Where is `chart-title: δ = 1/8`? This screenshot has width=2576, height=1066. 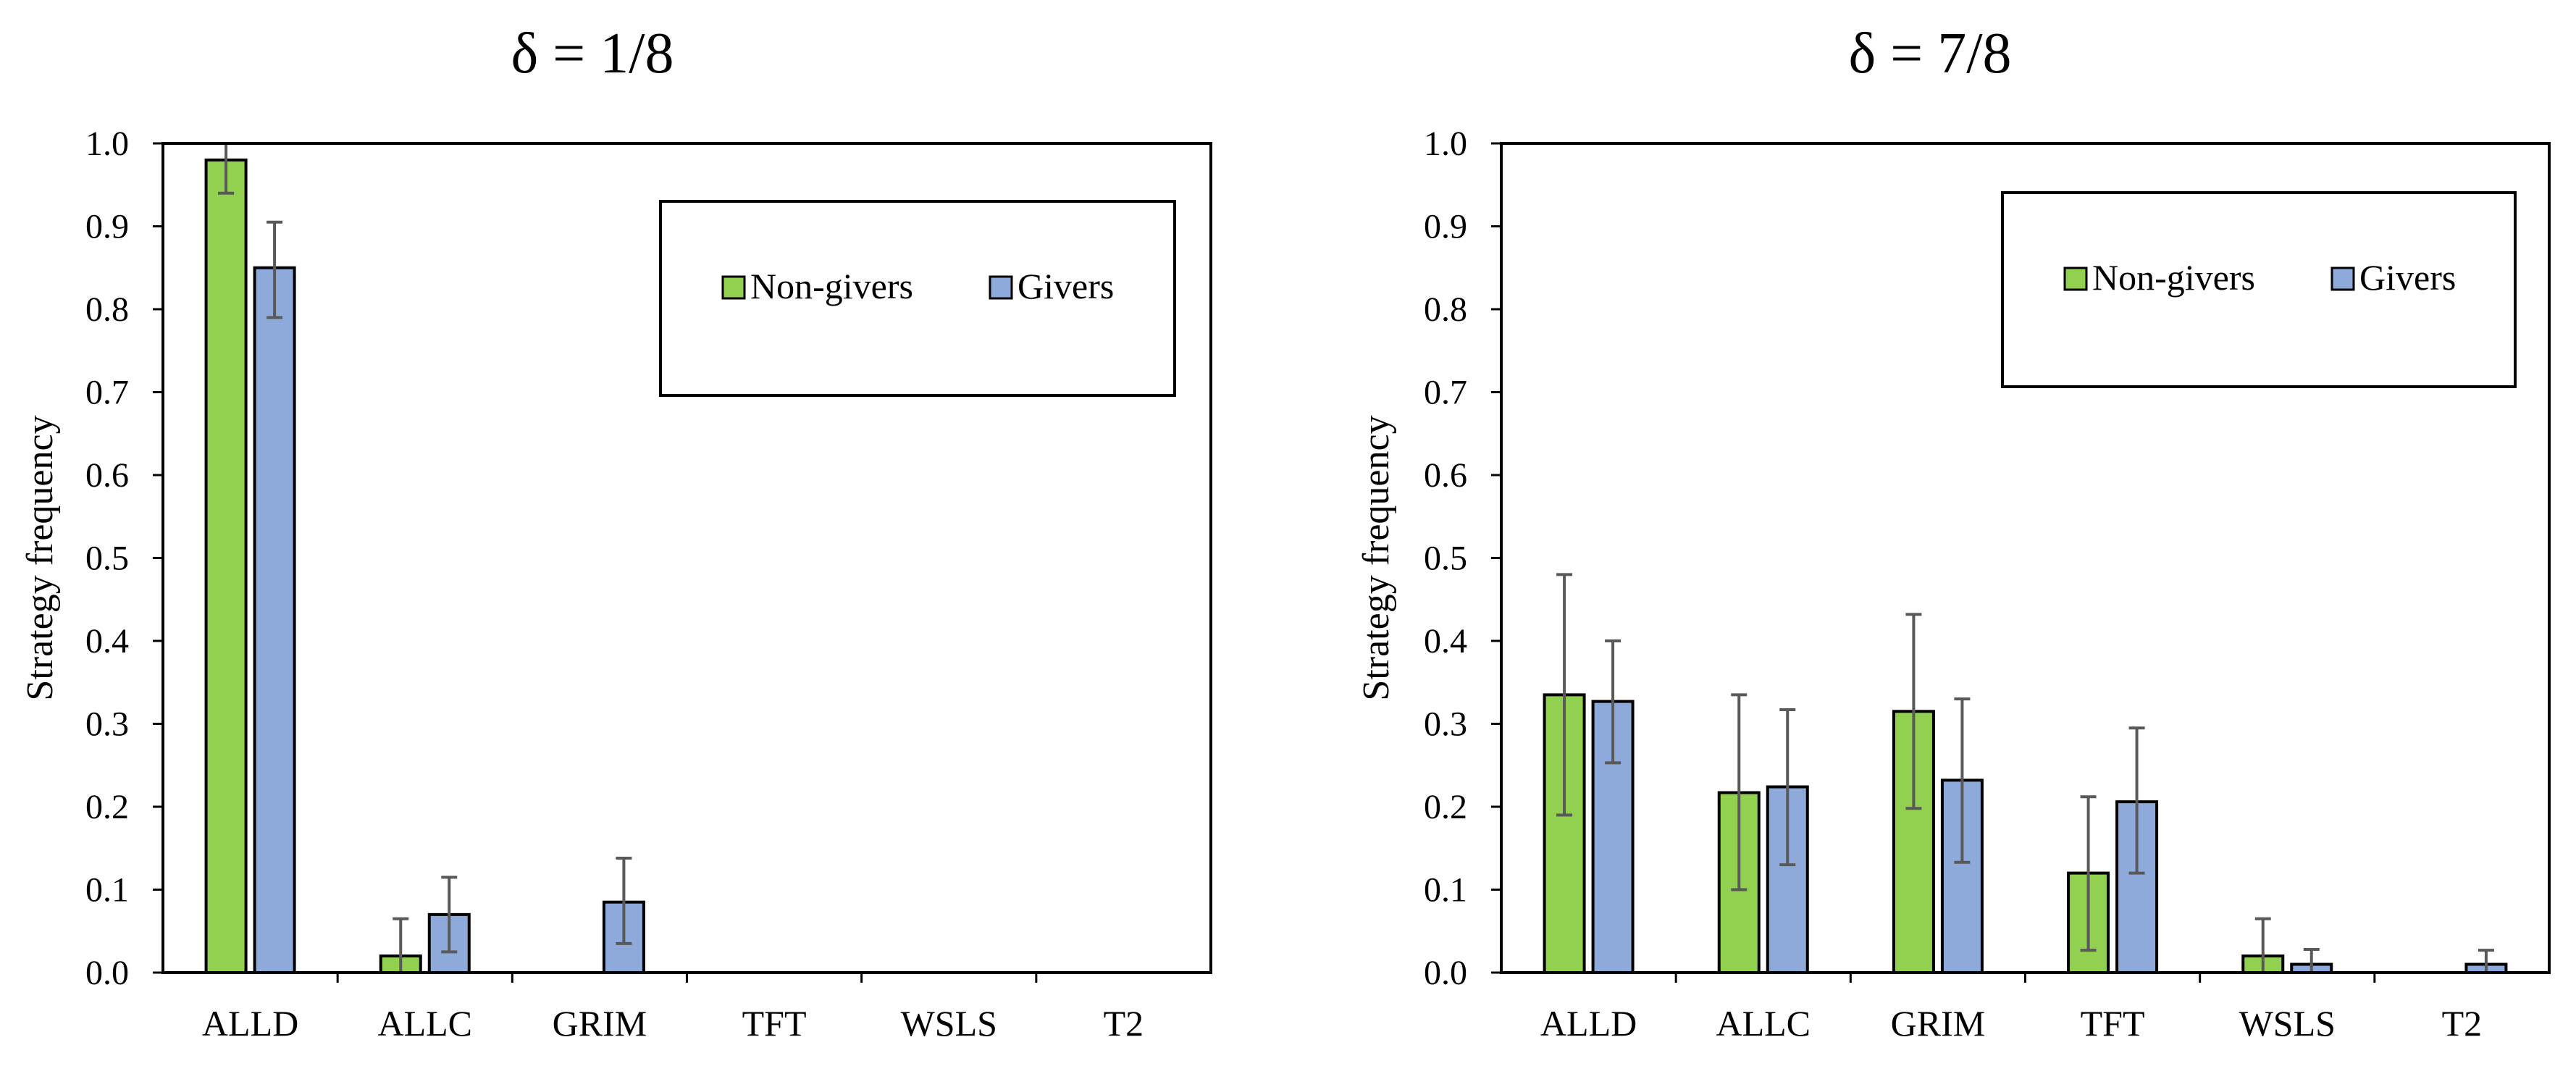 chart-title: δ = 1/8 is located at coordinates (592, 53).